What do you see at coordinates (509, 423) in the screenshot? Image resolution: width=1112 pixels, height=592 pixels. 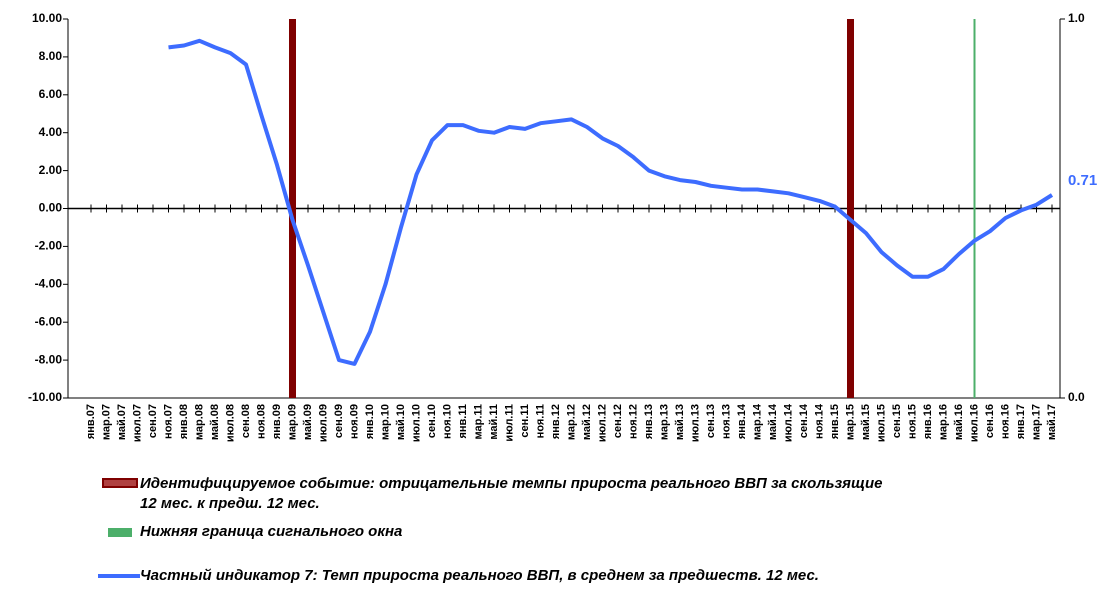 I see `x-tick-label: июл.11` at bounding box center [509, 423].